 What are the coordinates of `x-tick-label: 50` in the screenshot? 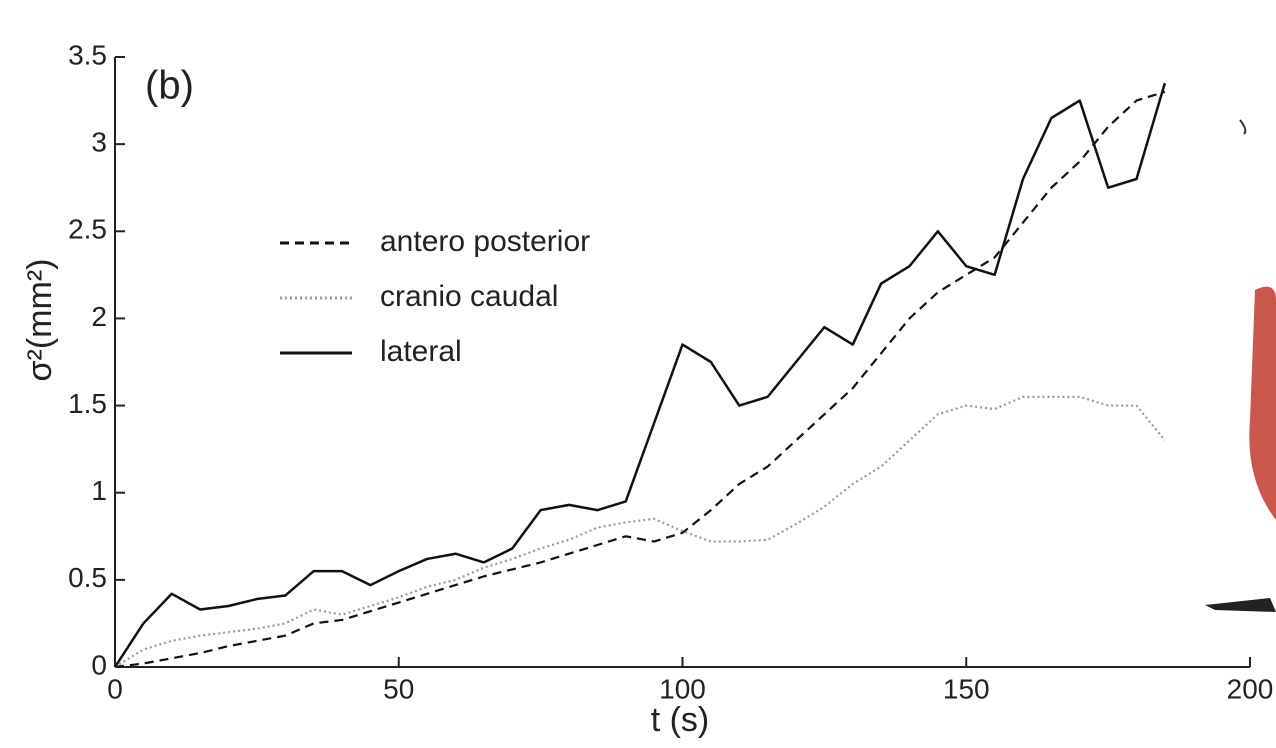 It's located at (398, 688).